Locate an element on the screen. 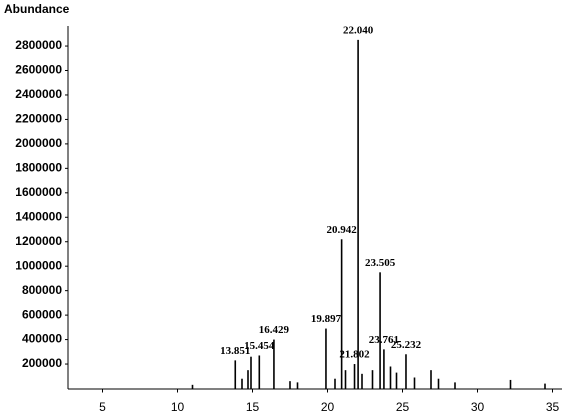 The image size is (569, 420). y-tick-label: 1800000 is located at coordinates (38, 168).